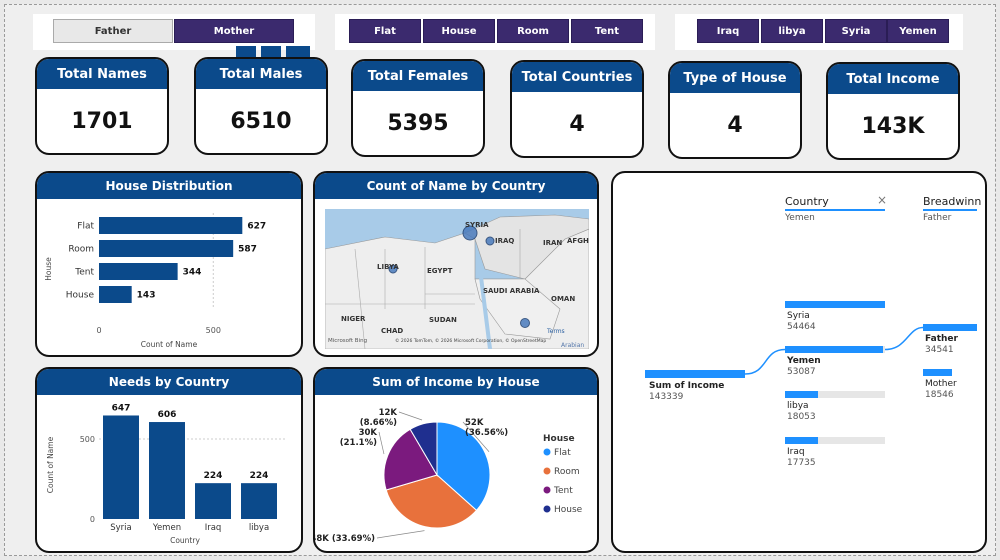 The width and height of the screenshot is (1000, 560). I want to click on map-bubble-syria, so click(470, 233).